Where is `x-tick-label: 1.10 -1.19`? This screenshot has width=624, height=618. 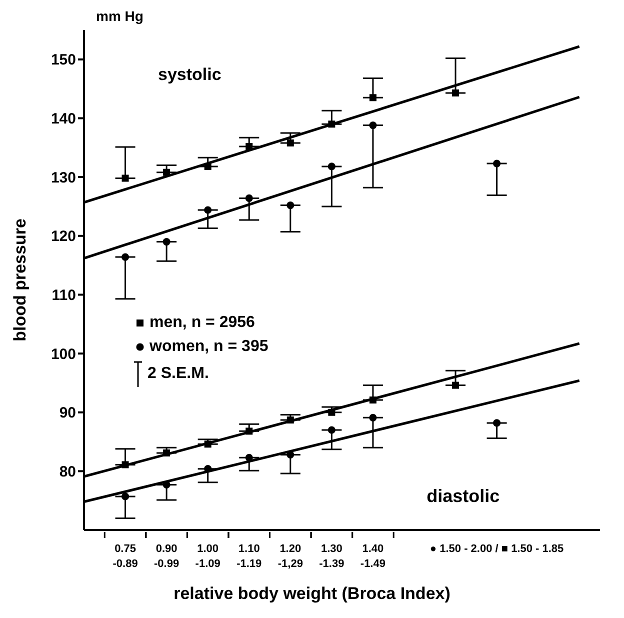
x-tick-label: 1.10 -1.19 is located at coordinates (249, 556).